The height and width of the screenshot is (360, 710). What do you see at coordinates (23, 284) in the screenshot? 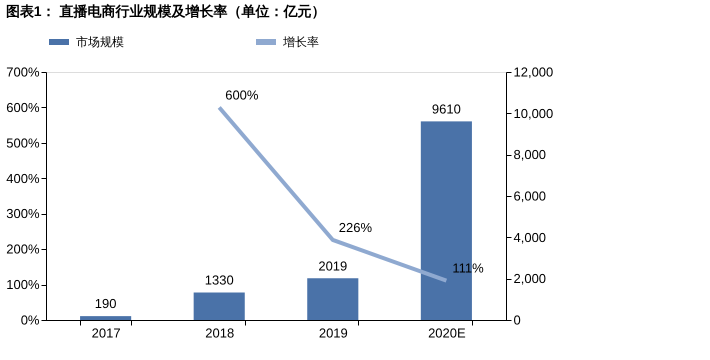
I see `y-tick-label: 100%` at bounding box center [23, 284].